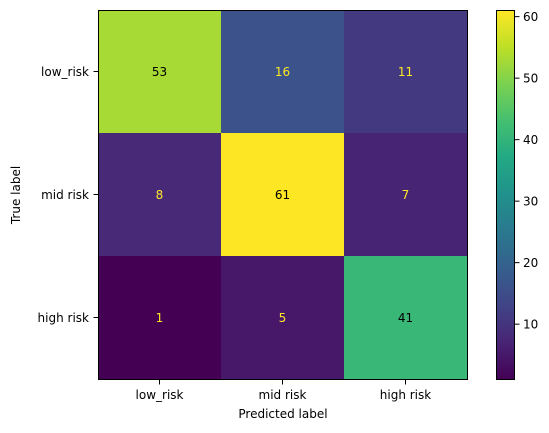  I want to click on cell-value-label: 8, so click(160, 195).